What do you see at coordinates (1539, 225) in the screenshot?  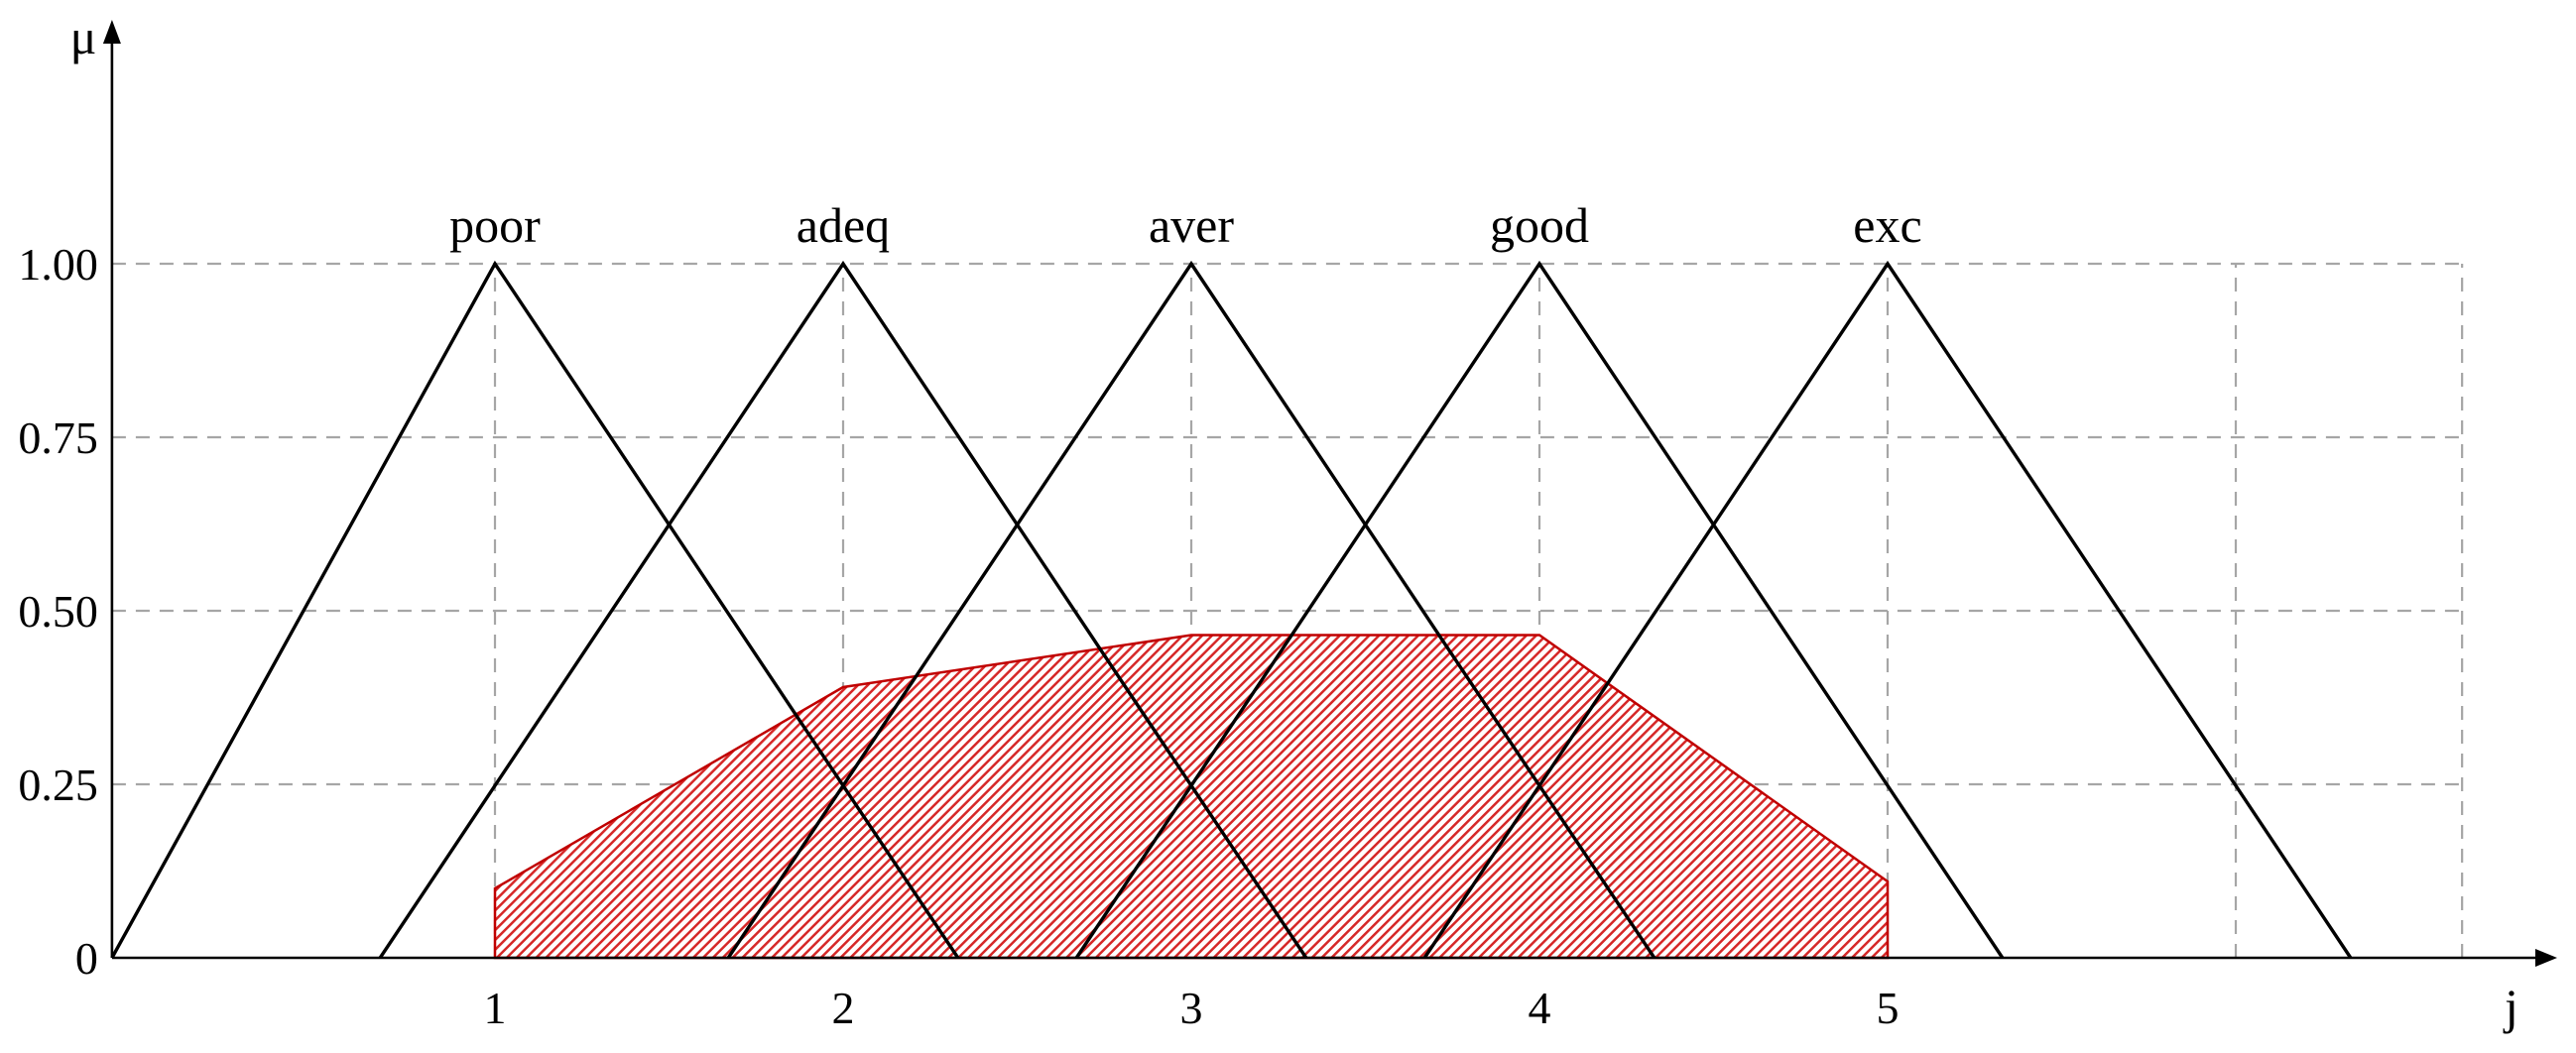 I see `set-label-good: good` at bounding box center [1539, 225].